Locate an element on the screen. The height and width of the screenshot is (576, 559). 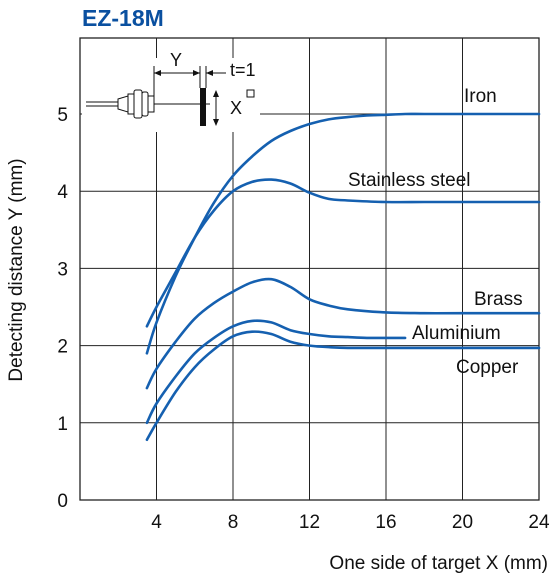
label-brass: Brass is located at coordinates (498, 299).